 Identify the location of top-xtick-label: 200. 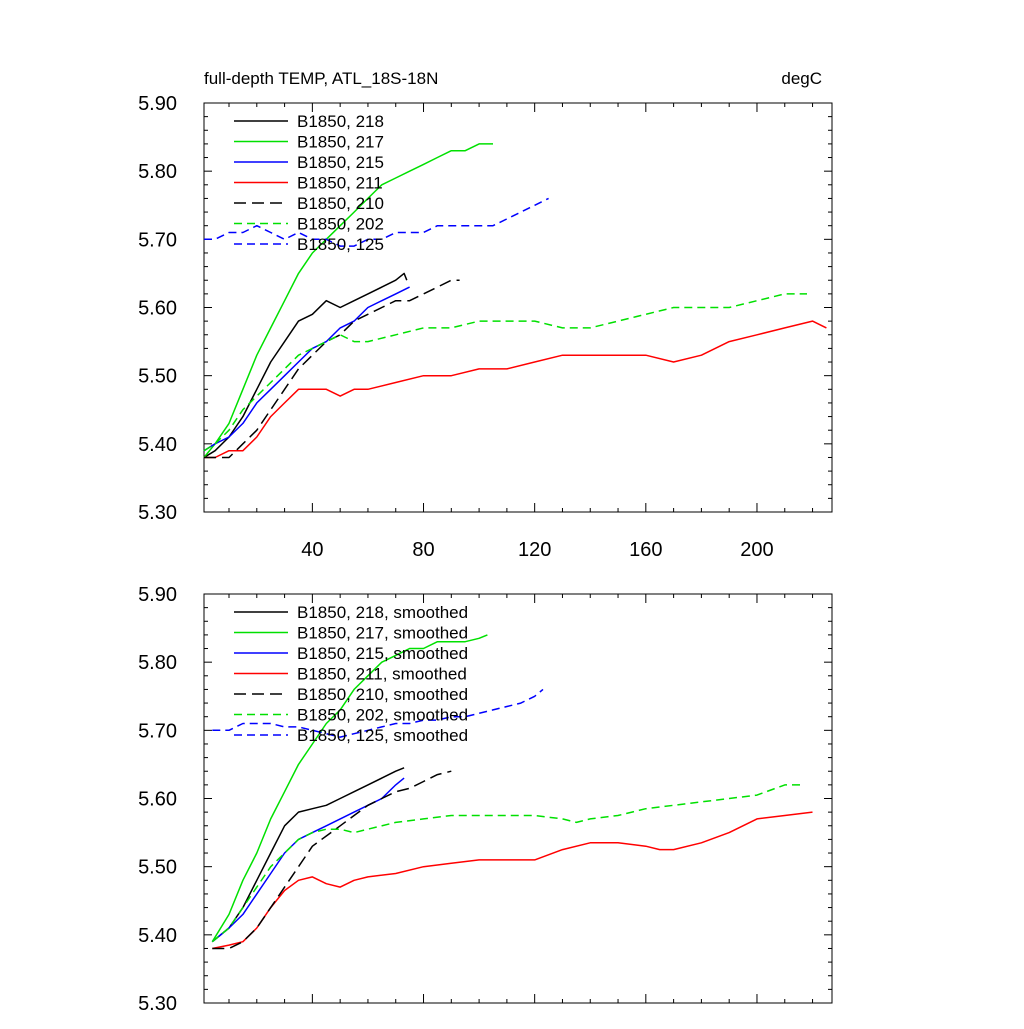
(756, 550).